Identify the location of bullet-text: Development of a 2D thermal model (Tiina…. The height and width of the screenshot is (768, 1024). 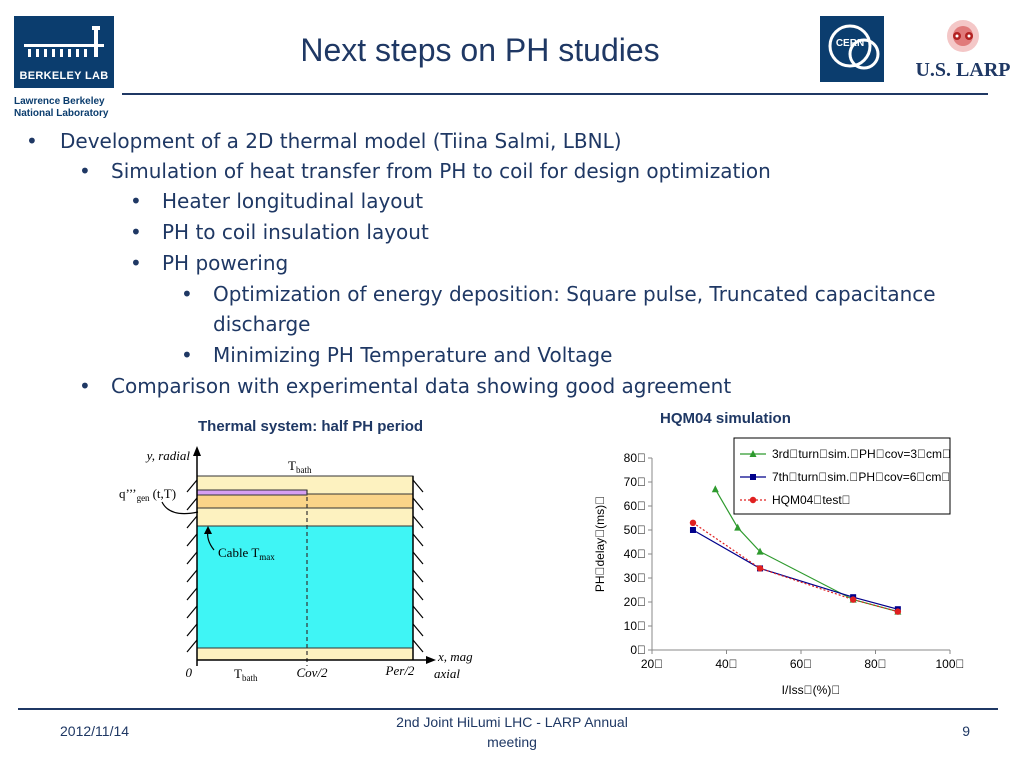
(341, 141).